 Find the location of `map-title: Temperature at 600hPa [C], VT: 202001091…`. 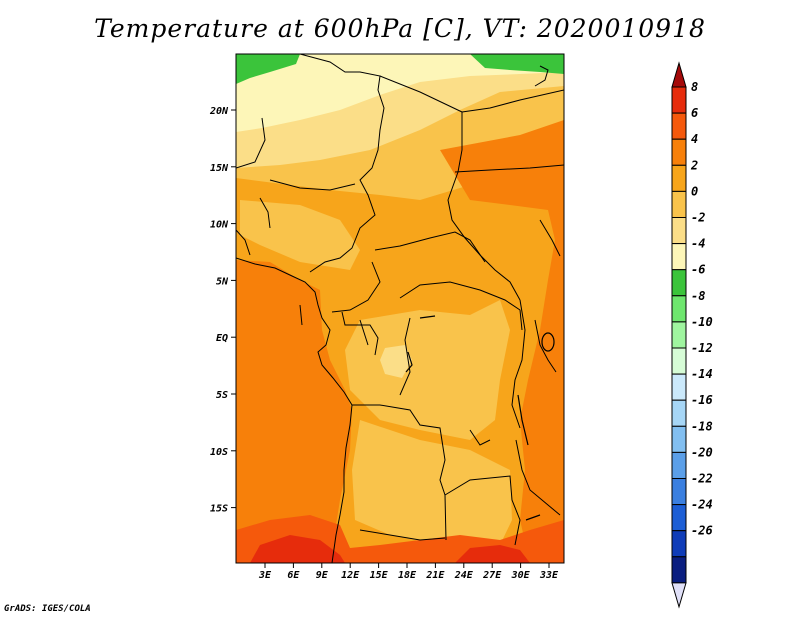

map-title: Temperature at 600hPa [C], VT: 202001091… is located at coordinates (400, 28).